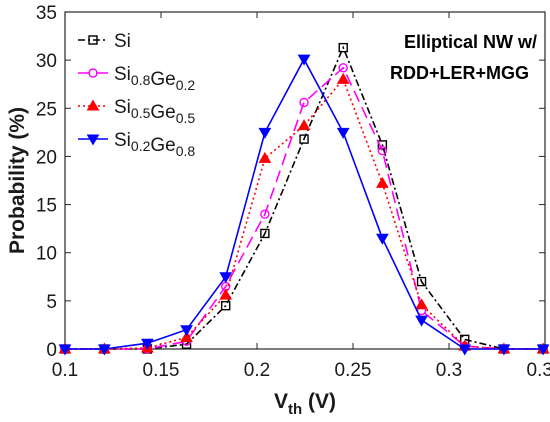 Image resolution: width=550 pixels, height=422 pixels. I want to click on y-axis-label: Probability (%), so click(17, 180).